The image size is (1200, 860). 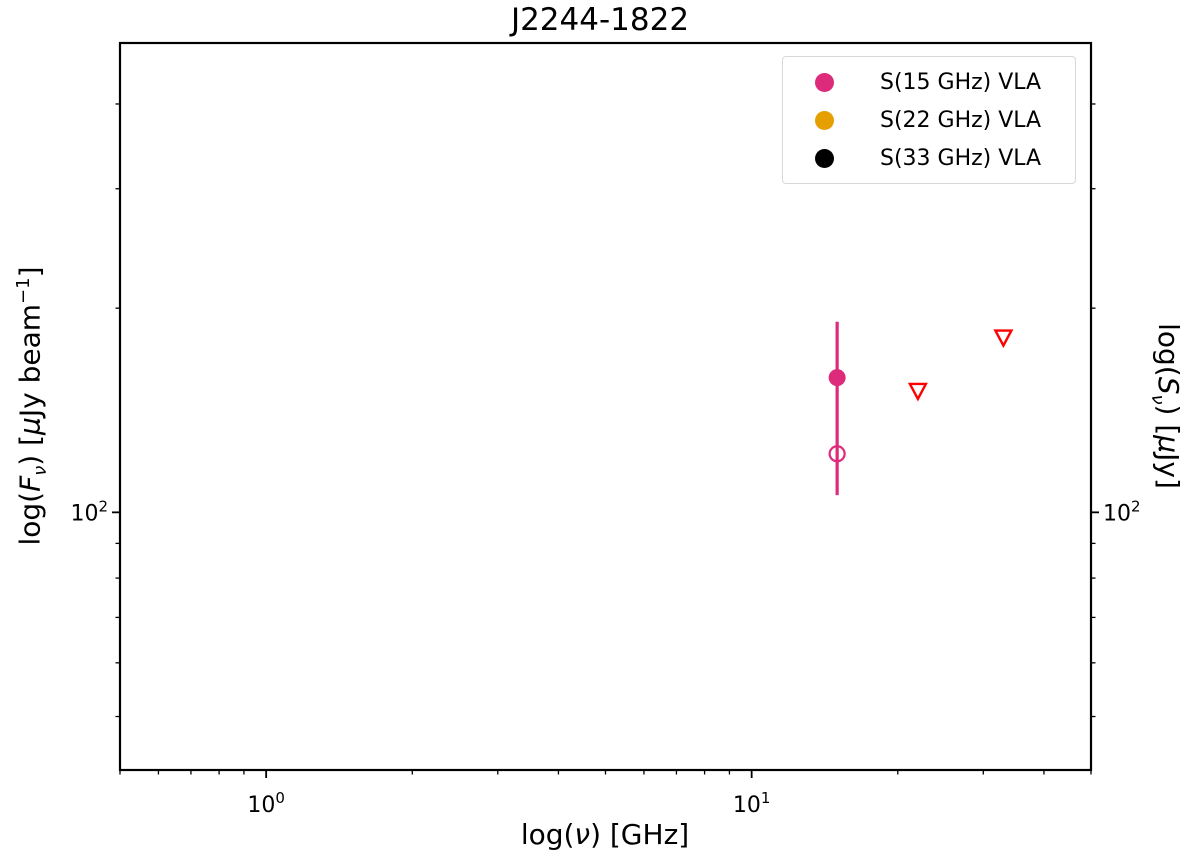 I want to click on x-axis-label: log(ν) [GHz], so click(x=605, y=834).